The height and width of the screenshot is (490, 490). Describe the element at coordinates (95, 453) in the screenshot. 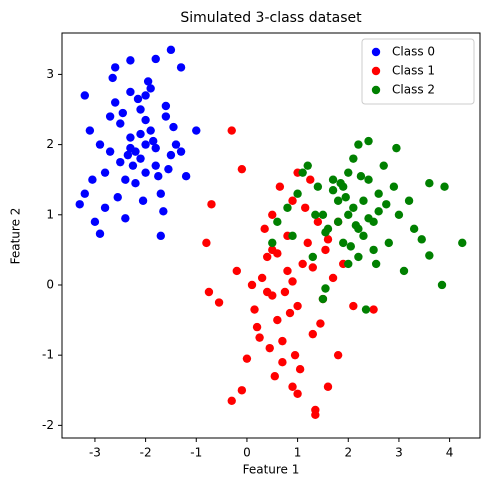

I see `x-tick-label: -3` at that location.